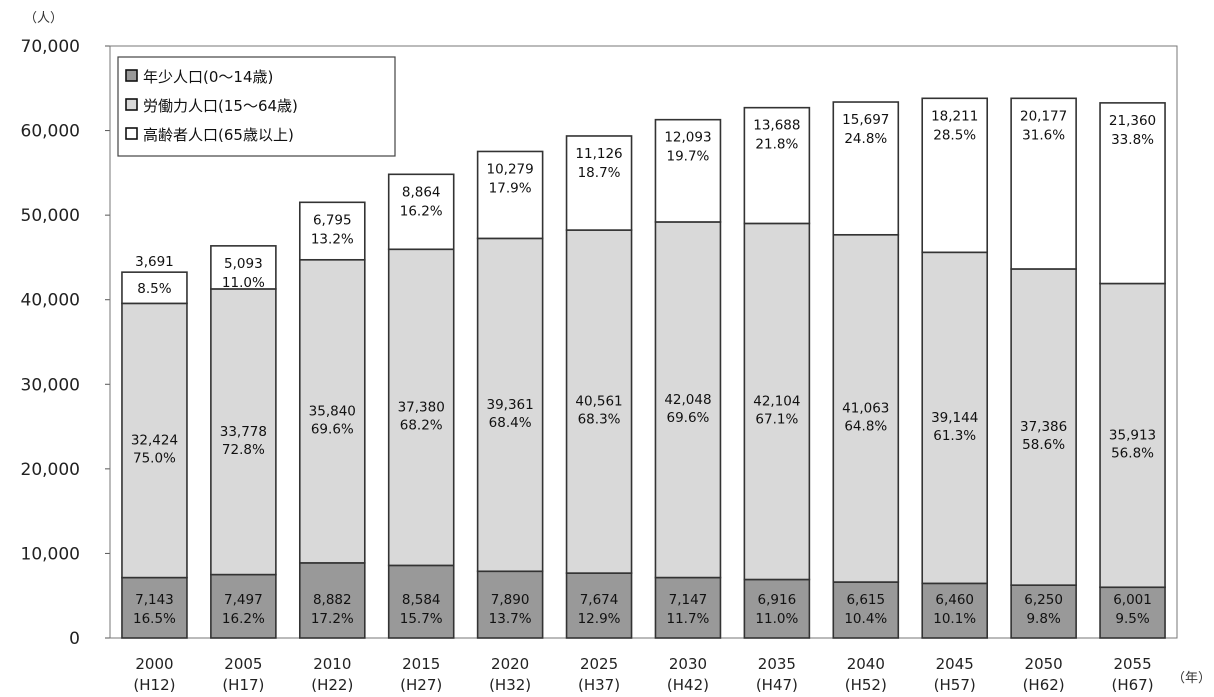 Image resolution: width=1214 pixels, height=697 pixels. What do you see at coordinates (1043, 619) in the screenshot?
I see `data-label-percent: 9.8%` at bounding box center [1043, 619].